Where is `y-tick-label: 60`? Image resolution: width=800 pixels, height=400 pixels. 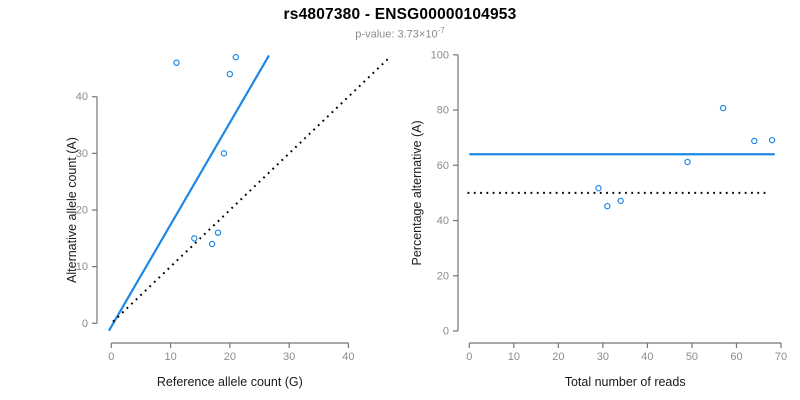
y-tick-label: 60 is located at coordinates (443, 166).